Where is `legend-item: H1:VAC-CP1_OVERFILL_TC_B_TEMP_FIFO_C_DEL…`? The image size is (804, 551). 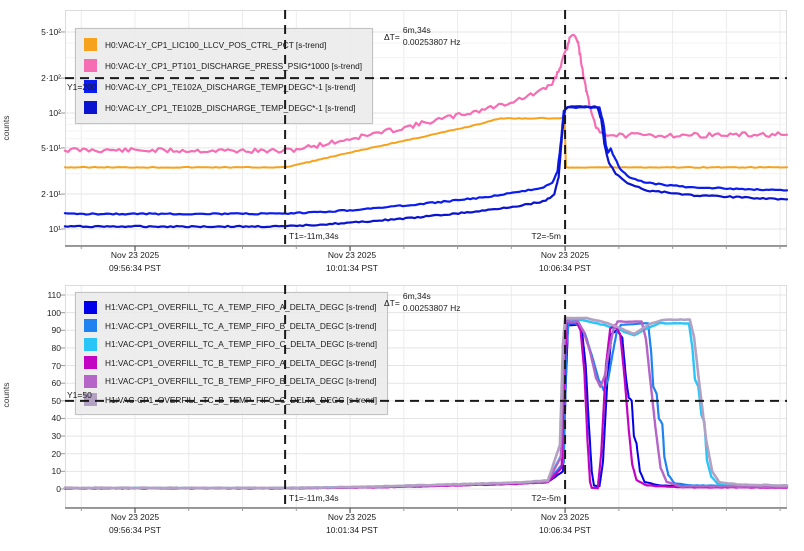 legend-item: H1:VAC-CP1_OVERFILL_TC_B_TEMP_FIFO_C_DEL… is located at coordinates (230, 400).